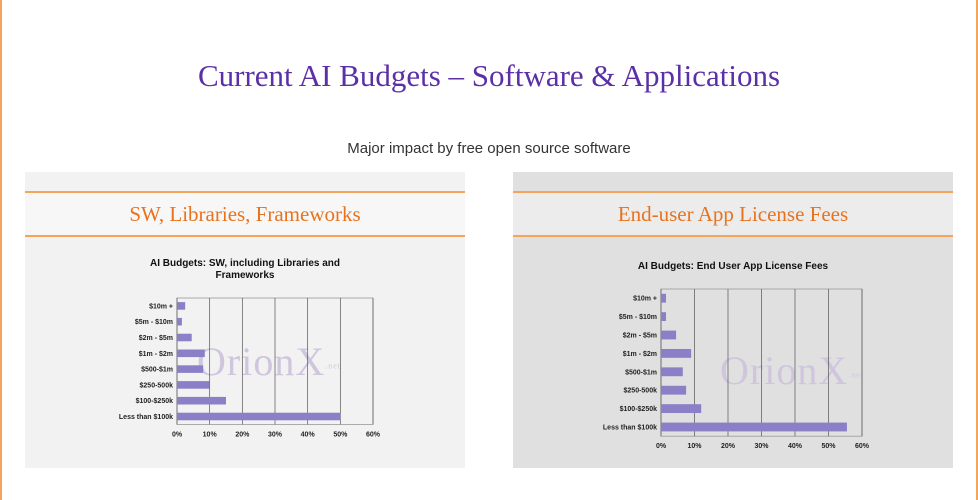 The width and height of the screenshot is (978, 500). What do you see at coordinates (1, 250) in the screenshot?
I see `slide-left-border` at bounding box center [1, 250].